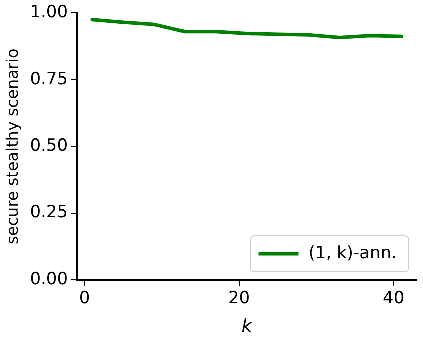  Describe the element at coordinates (49, 79) in the screenshot. I see `y-tick-label: 0.75` at that location.